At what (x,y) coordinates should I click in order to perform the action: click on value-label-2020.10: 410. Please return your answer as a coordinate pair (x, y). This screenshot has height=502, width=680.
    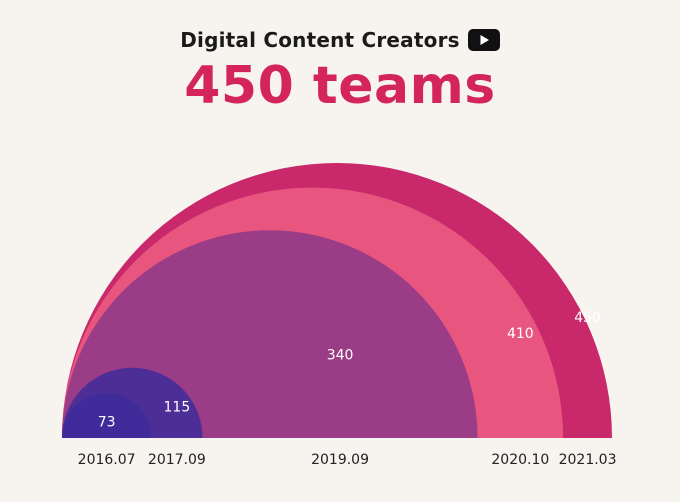
    Looking at the image, I should click on (520, 334).